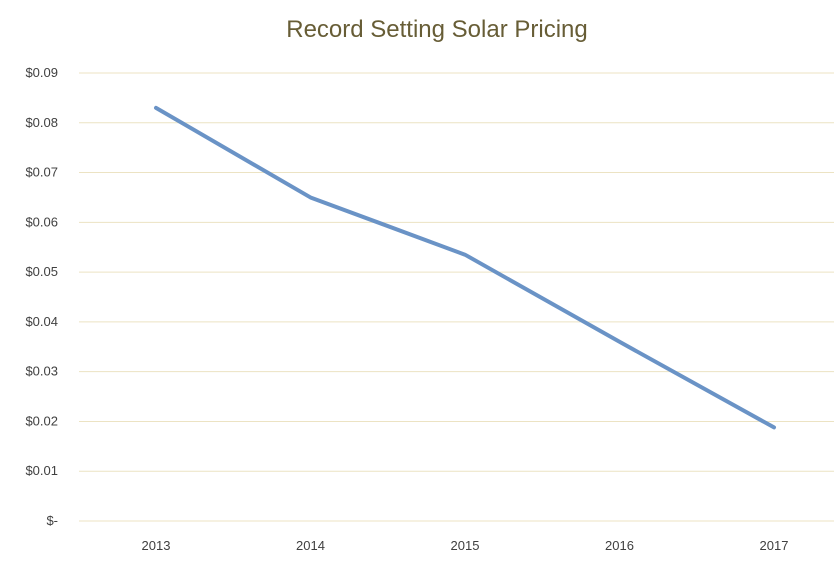 The width and height of the screenshot is (834, 567). Describe the element at coordinates (41, 371) in the screenshot. I see `y-tick-label: $0.03` at that location.